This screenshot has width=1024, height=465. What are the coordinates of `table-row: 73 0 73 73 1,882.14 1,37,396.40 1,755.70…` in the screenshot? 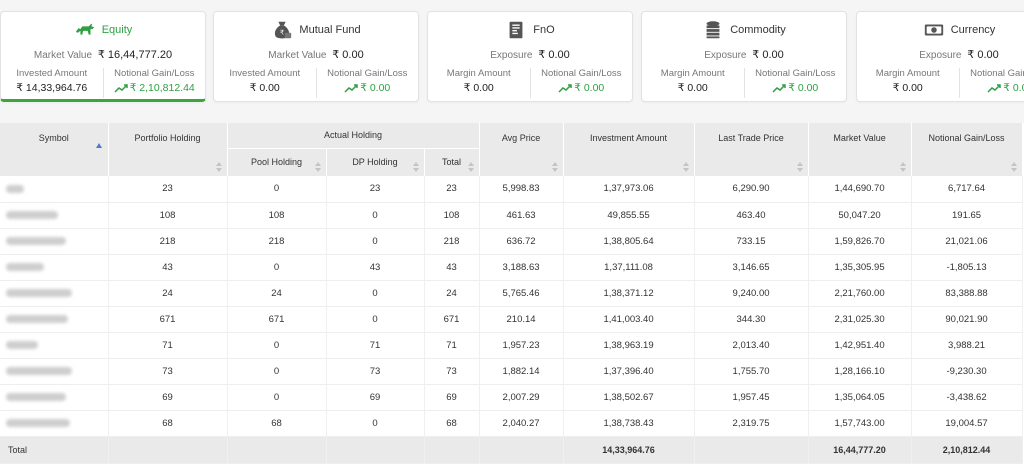 It's located at (511, 371).